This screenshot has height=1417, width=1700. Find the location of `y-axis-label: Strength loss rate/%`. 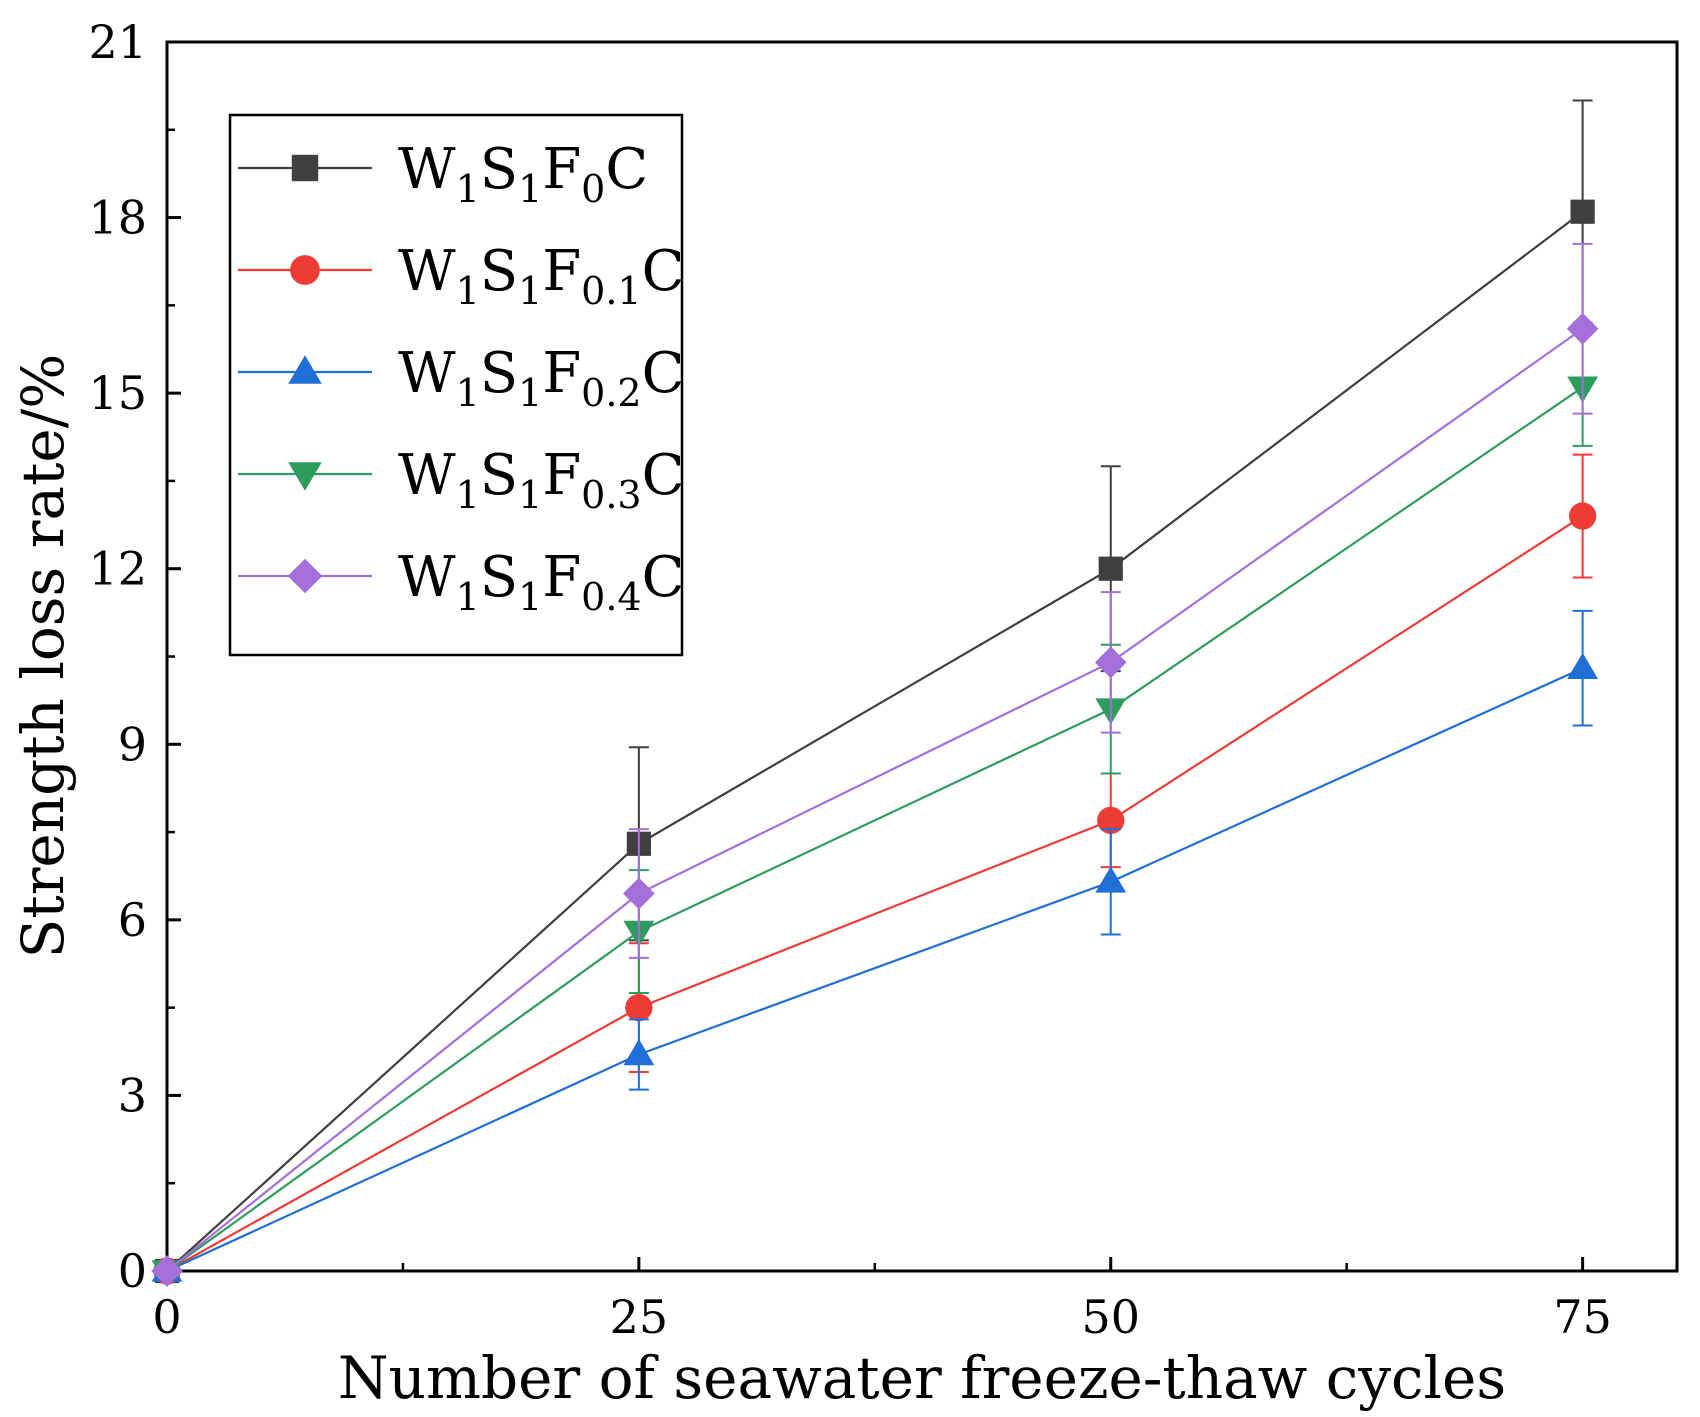

y-axis-label: Strength loss rate/% is located at coordinates (43, 656).